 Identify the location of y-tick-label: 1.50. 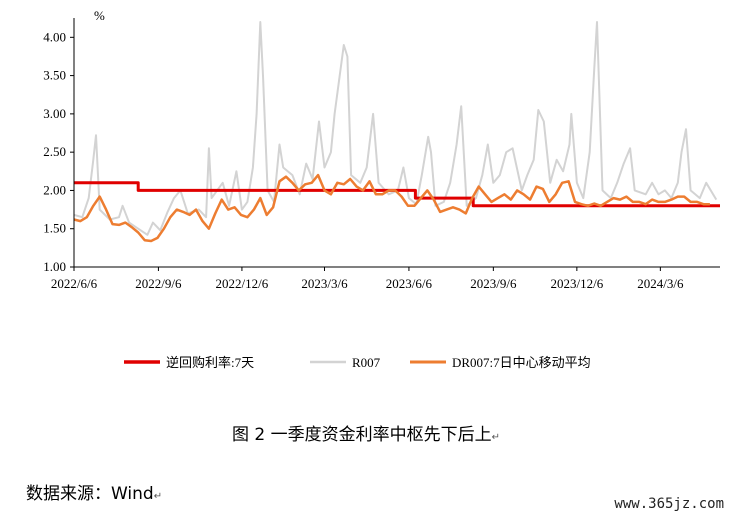
(54, 228).